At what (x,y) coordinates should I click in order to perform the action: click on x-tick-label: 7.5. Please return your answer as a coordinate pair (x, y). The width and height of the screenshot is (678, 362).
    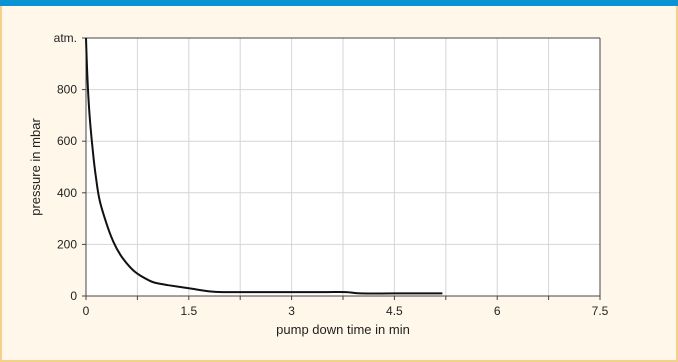
    Looking at the image, I should click on (600, 311).